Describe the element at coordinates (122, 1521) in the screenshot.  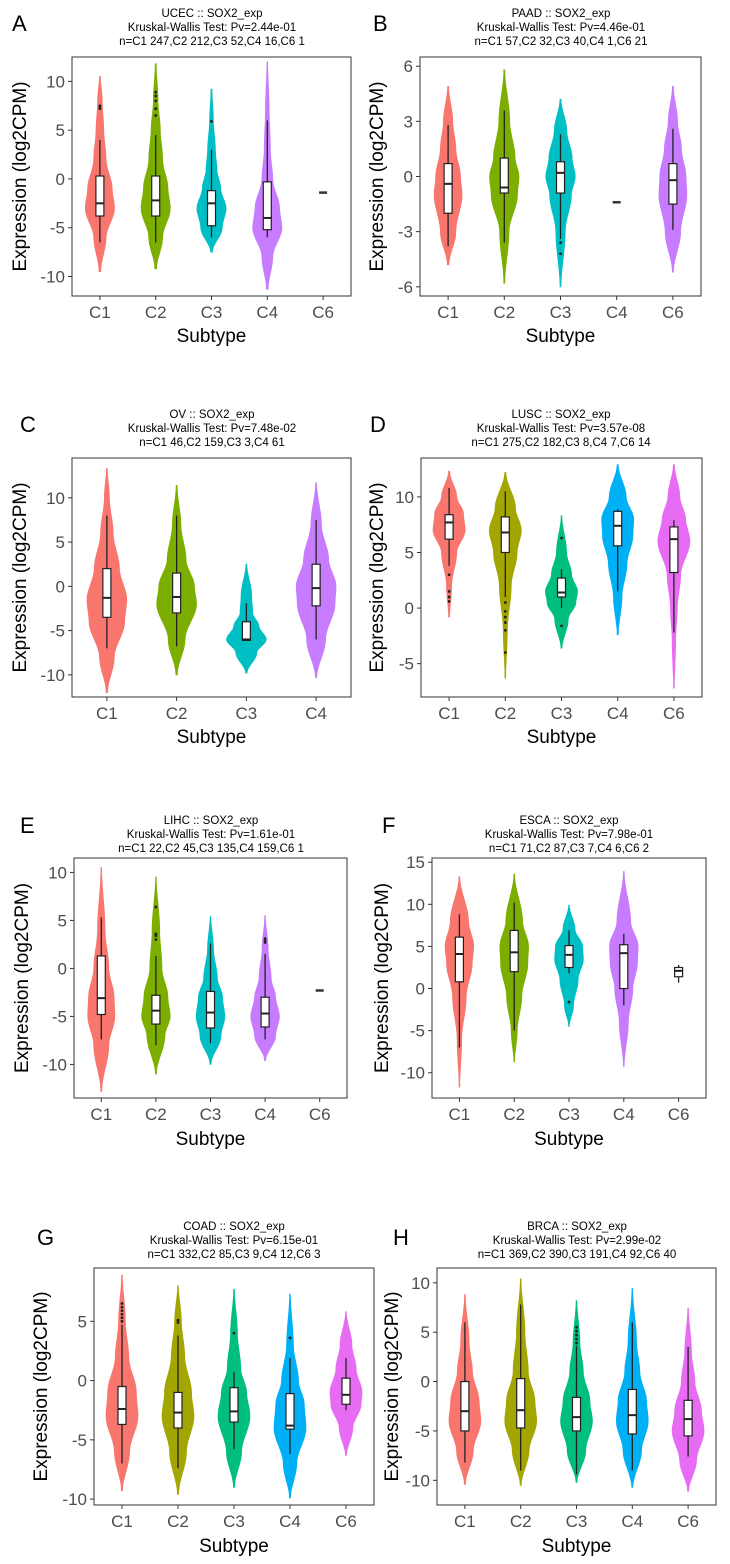
I see `x-tick-label: C1` at that location.